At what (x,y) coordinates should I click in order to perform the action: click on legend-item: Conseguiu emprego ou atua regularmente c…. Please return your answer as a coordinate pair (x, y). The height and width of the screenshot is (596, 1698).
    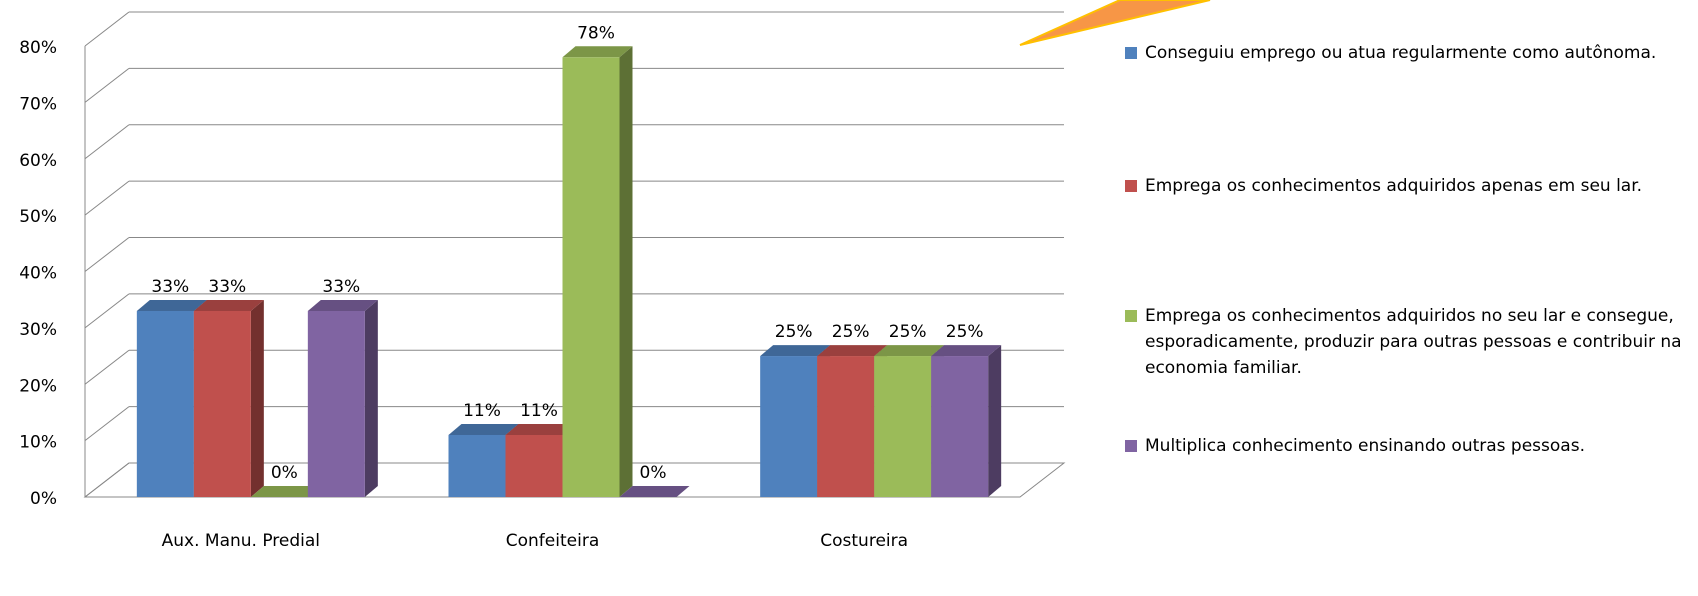
    Looking at the image, I should click on (1405, 53).